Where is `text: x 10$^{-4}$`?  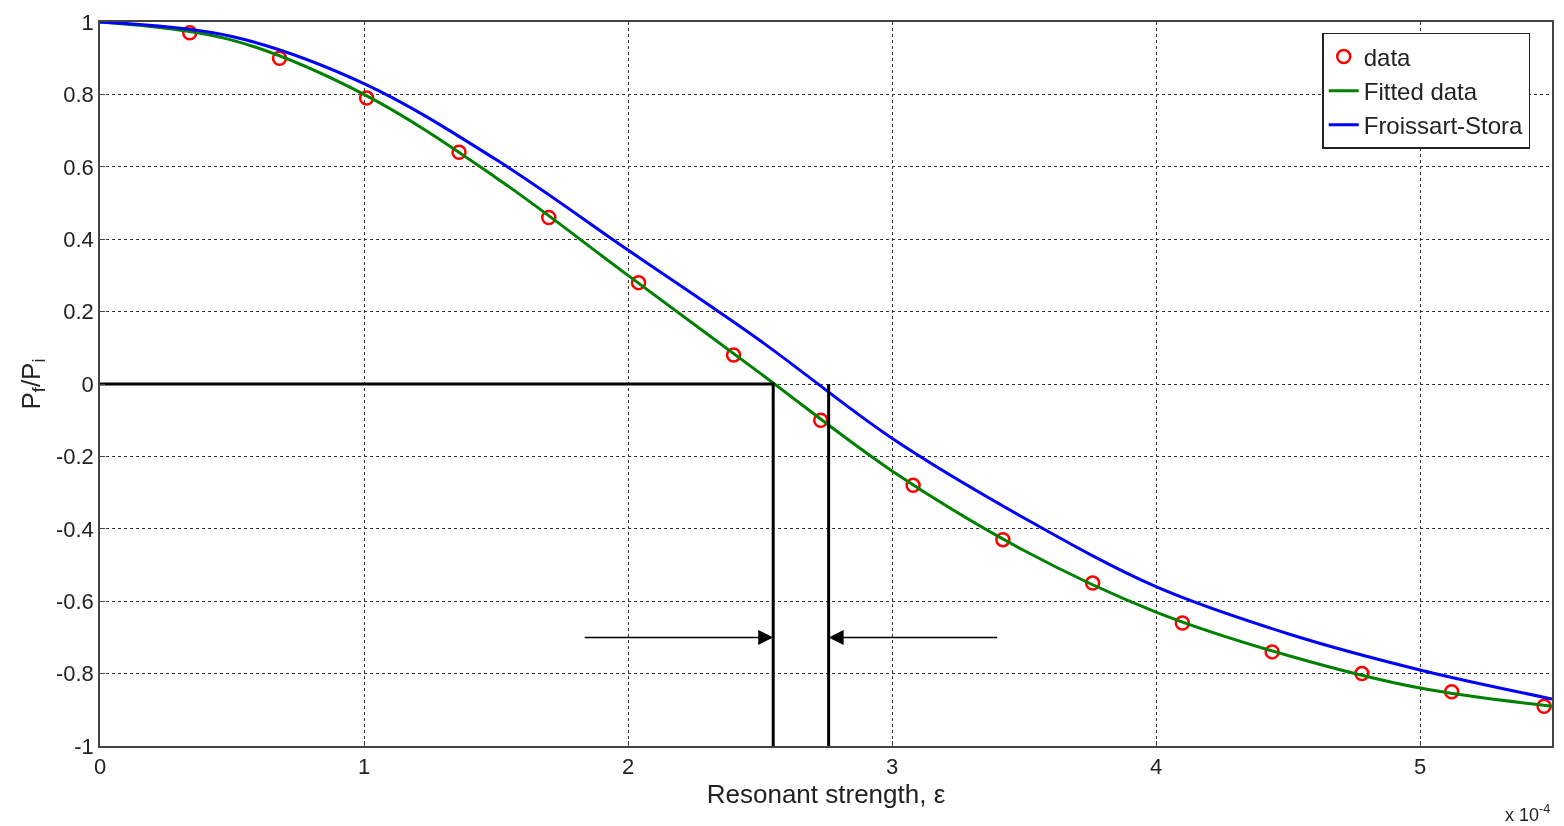
text: x 10$^{-4}$ is located at coordinates (1528, 813).